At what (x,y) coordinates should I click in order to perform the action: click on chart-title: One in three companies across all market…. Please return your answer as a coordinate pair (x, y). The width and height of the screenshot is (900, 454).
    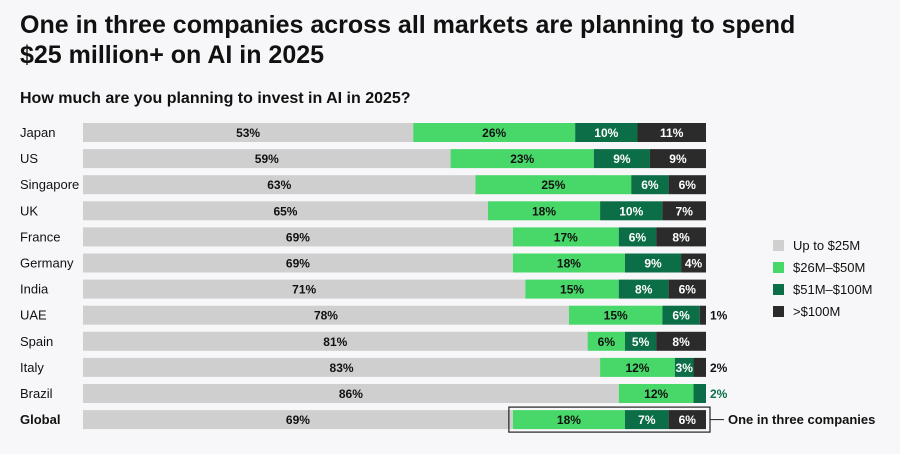
    Looking at the image, I should click on (408, 40).